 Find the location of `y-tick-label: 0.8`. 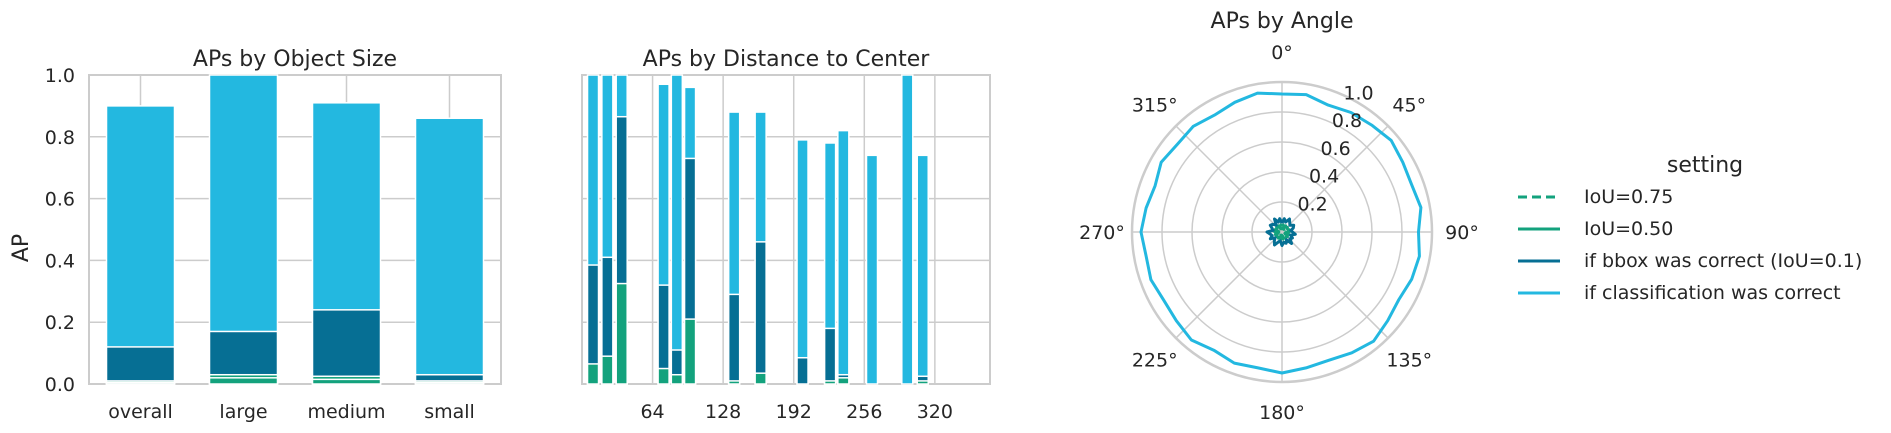

y-tick-label: 0.8 is located at coordinates (60, 138).